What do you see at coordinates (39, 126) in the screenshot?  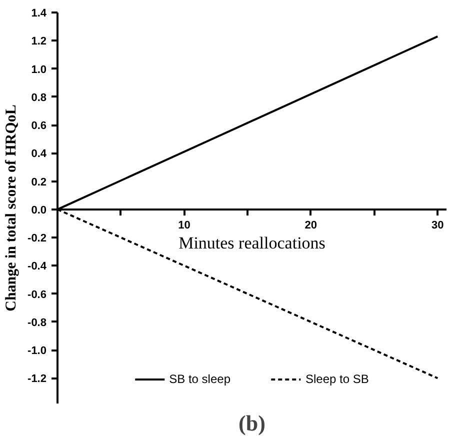 I see `y-tick-label: 0.6` at bounding box center [39, 126].